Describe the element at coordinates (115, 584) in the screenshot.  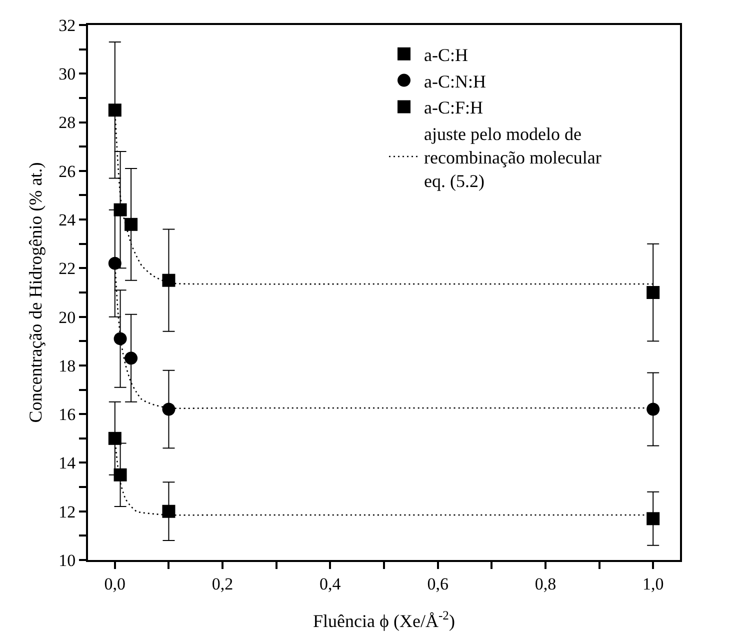
I see `x-tick-label: 0,0` at that location.